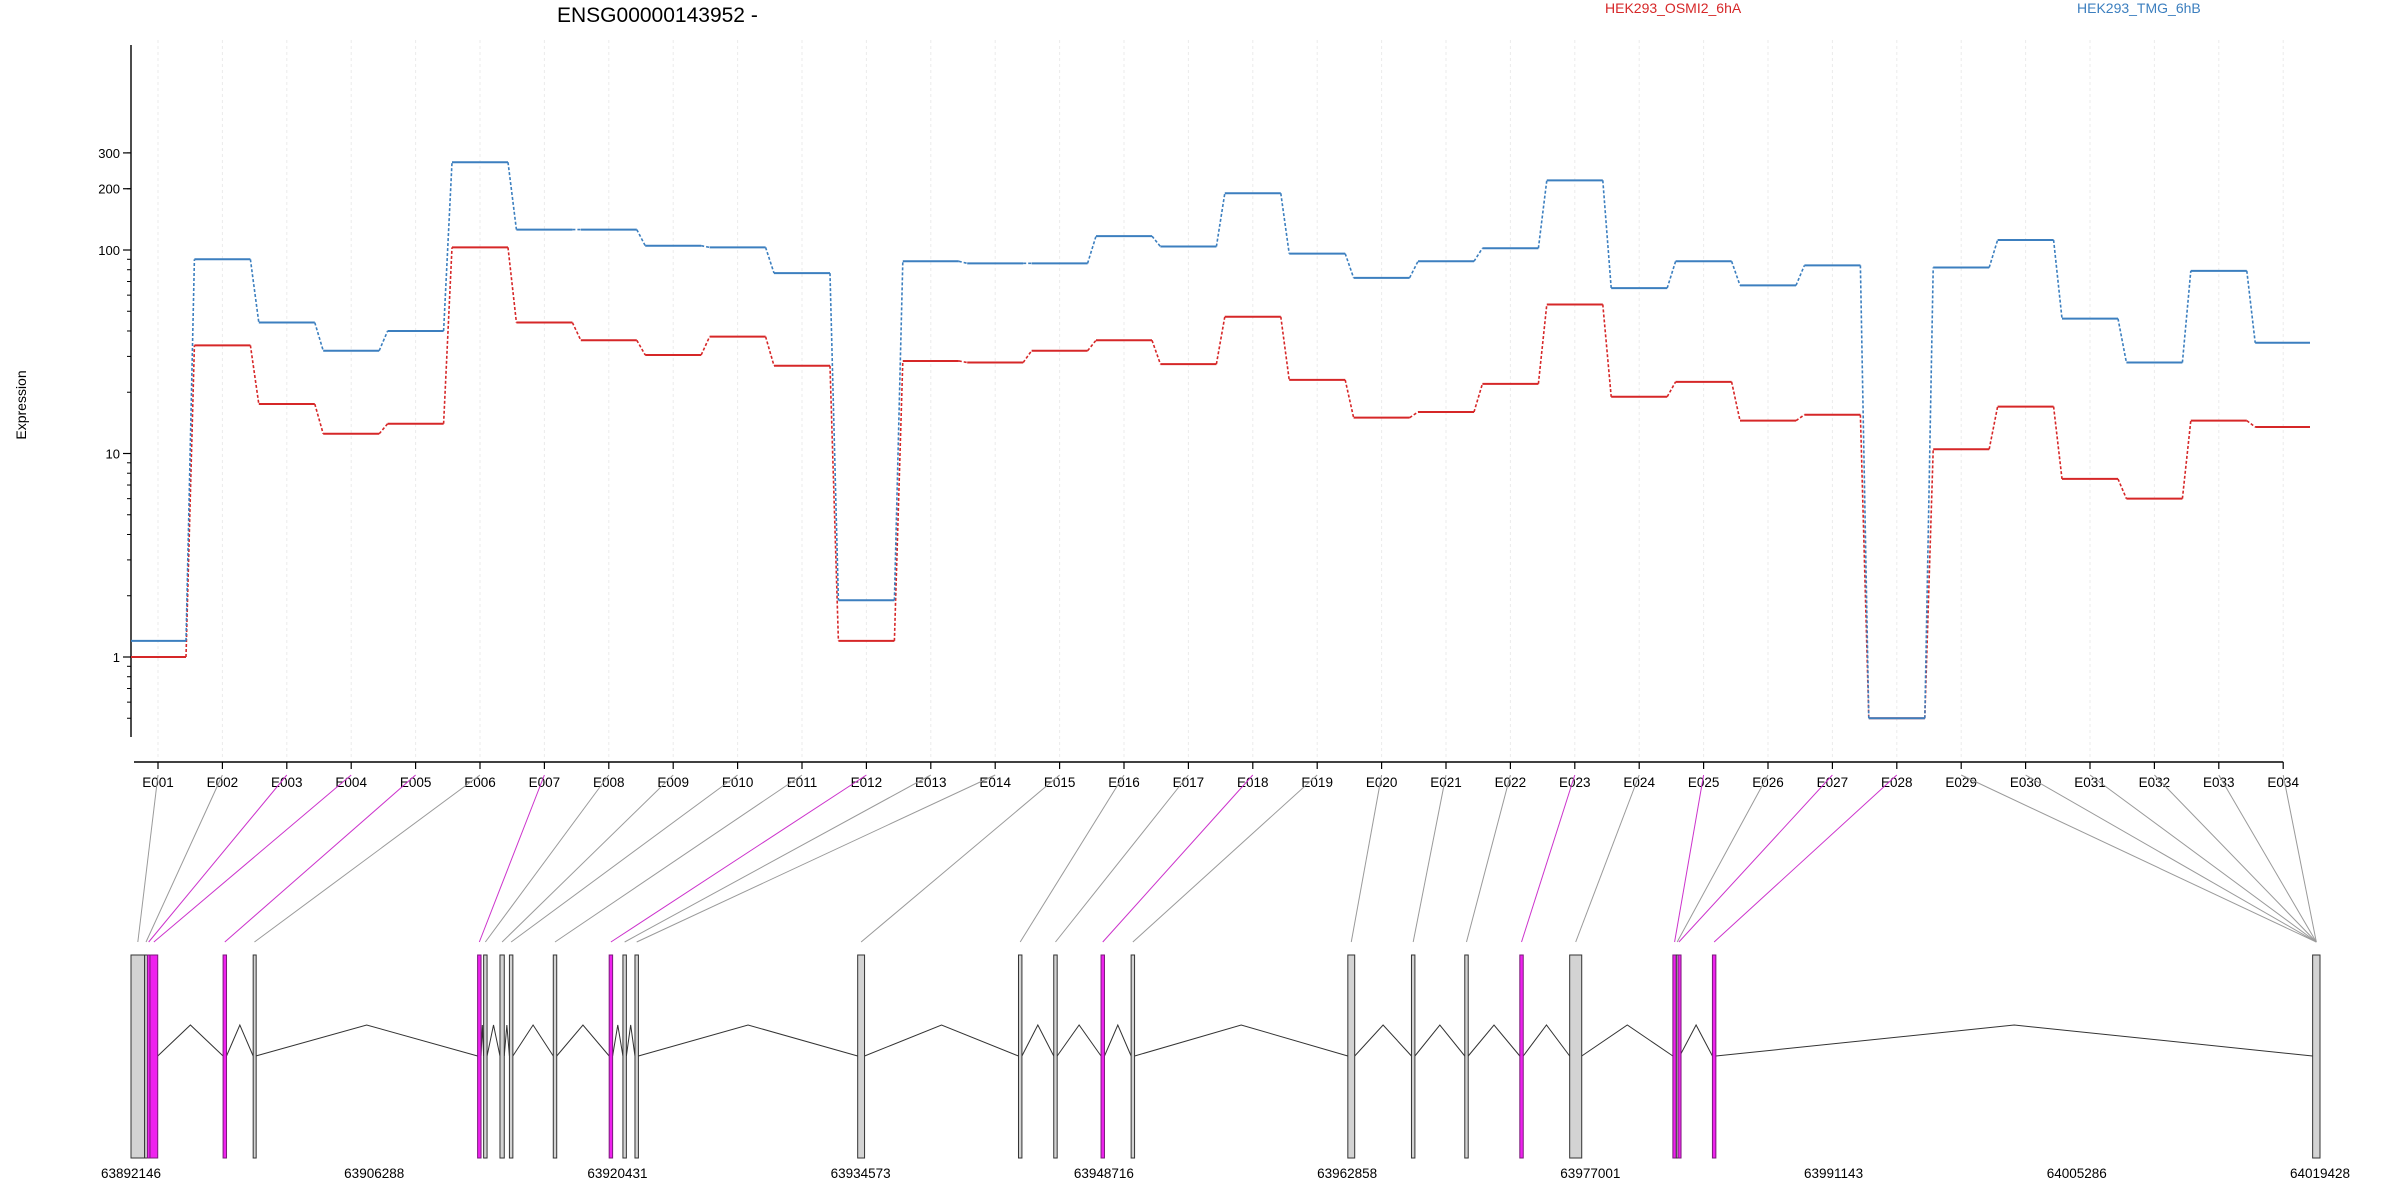 Image resolution: width=2400 pixels, height=1200 pixels. I want to click on connector-E032, so click(2235, 858).